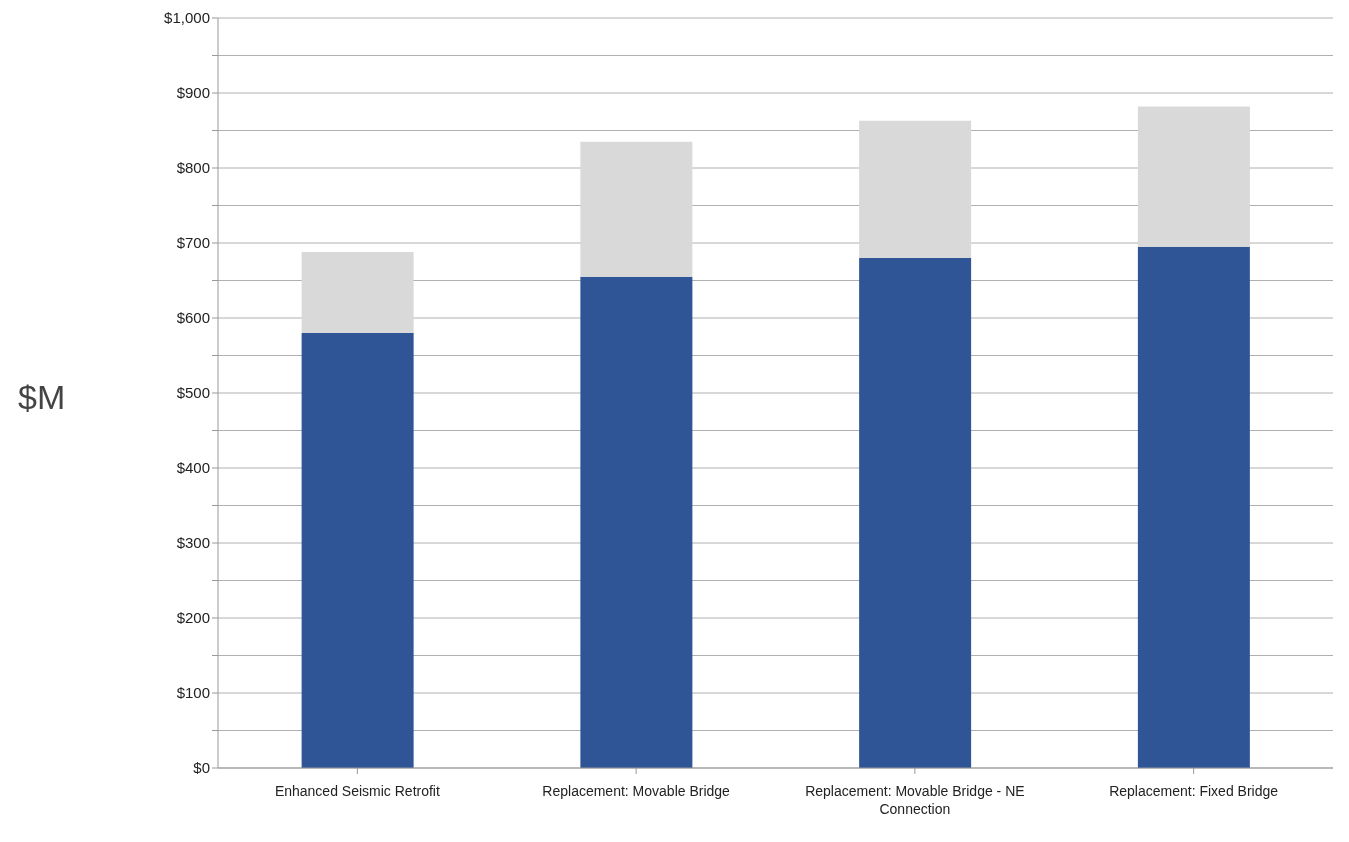 The height and width of the screenshot is (842, 1349). I want to click on y-tick-label: $500, so click(193, 393).